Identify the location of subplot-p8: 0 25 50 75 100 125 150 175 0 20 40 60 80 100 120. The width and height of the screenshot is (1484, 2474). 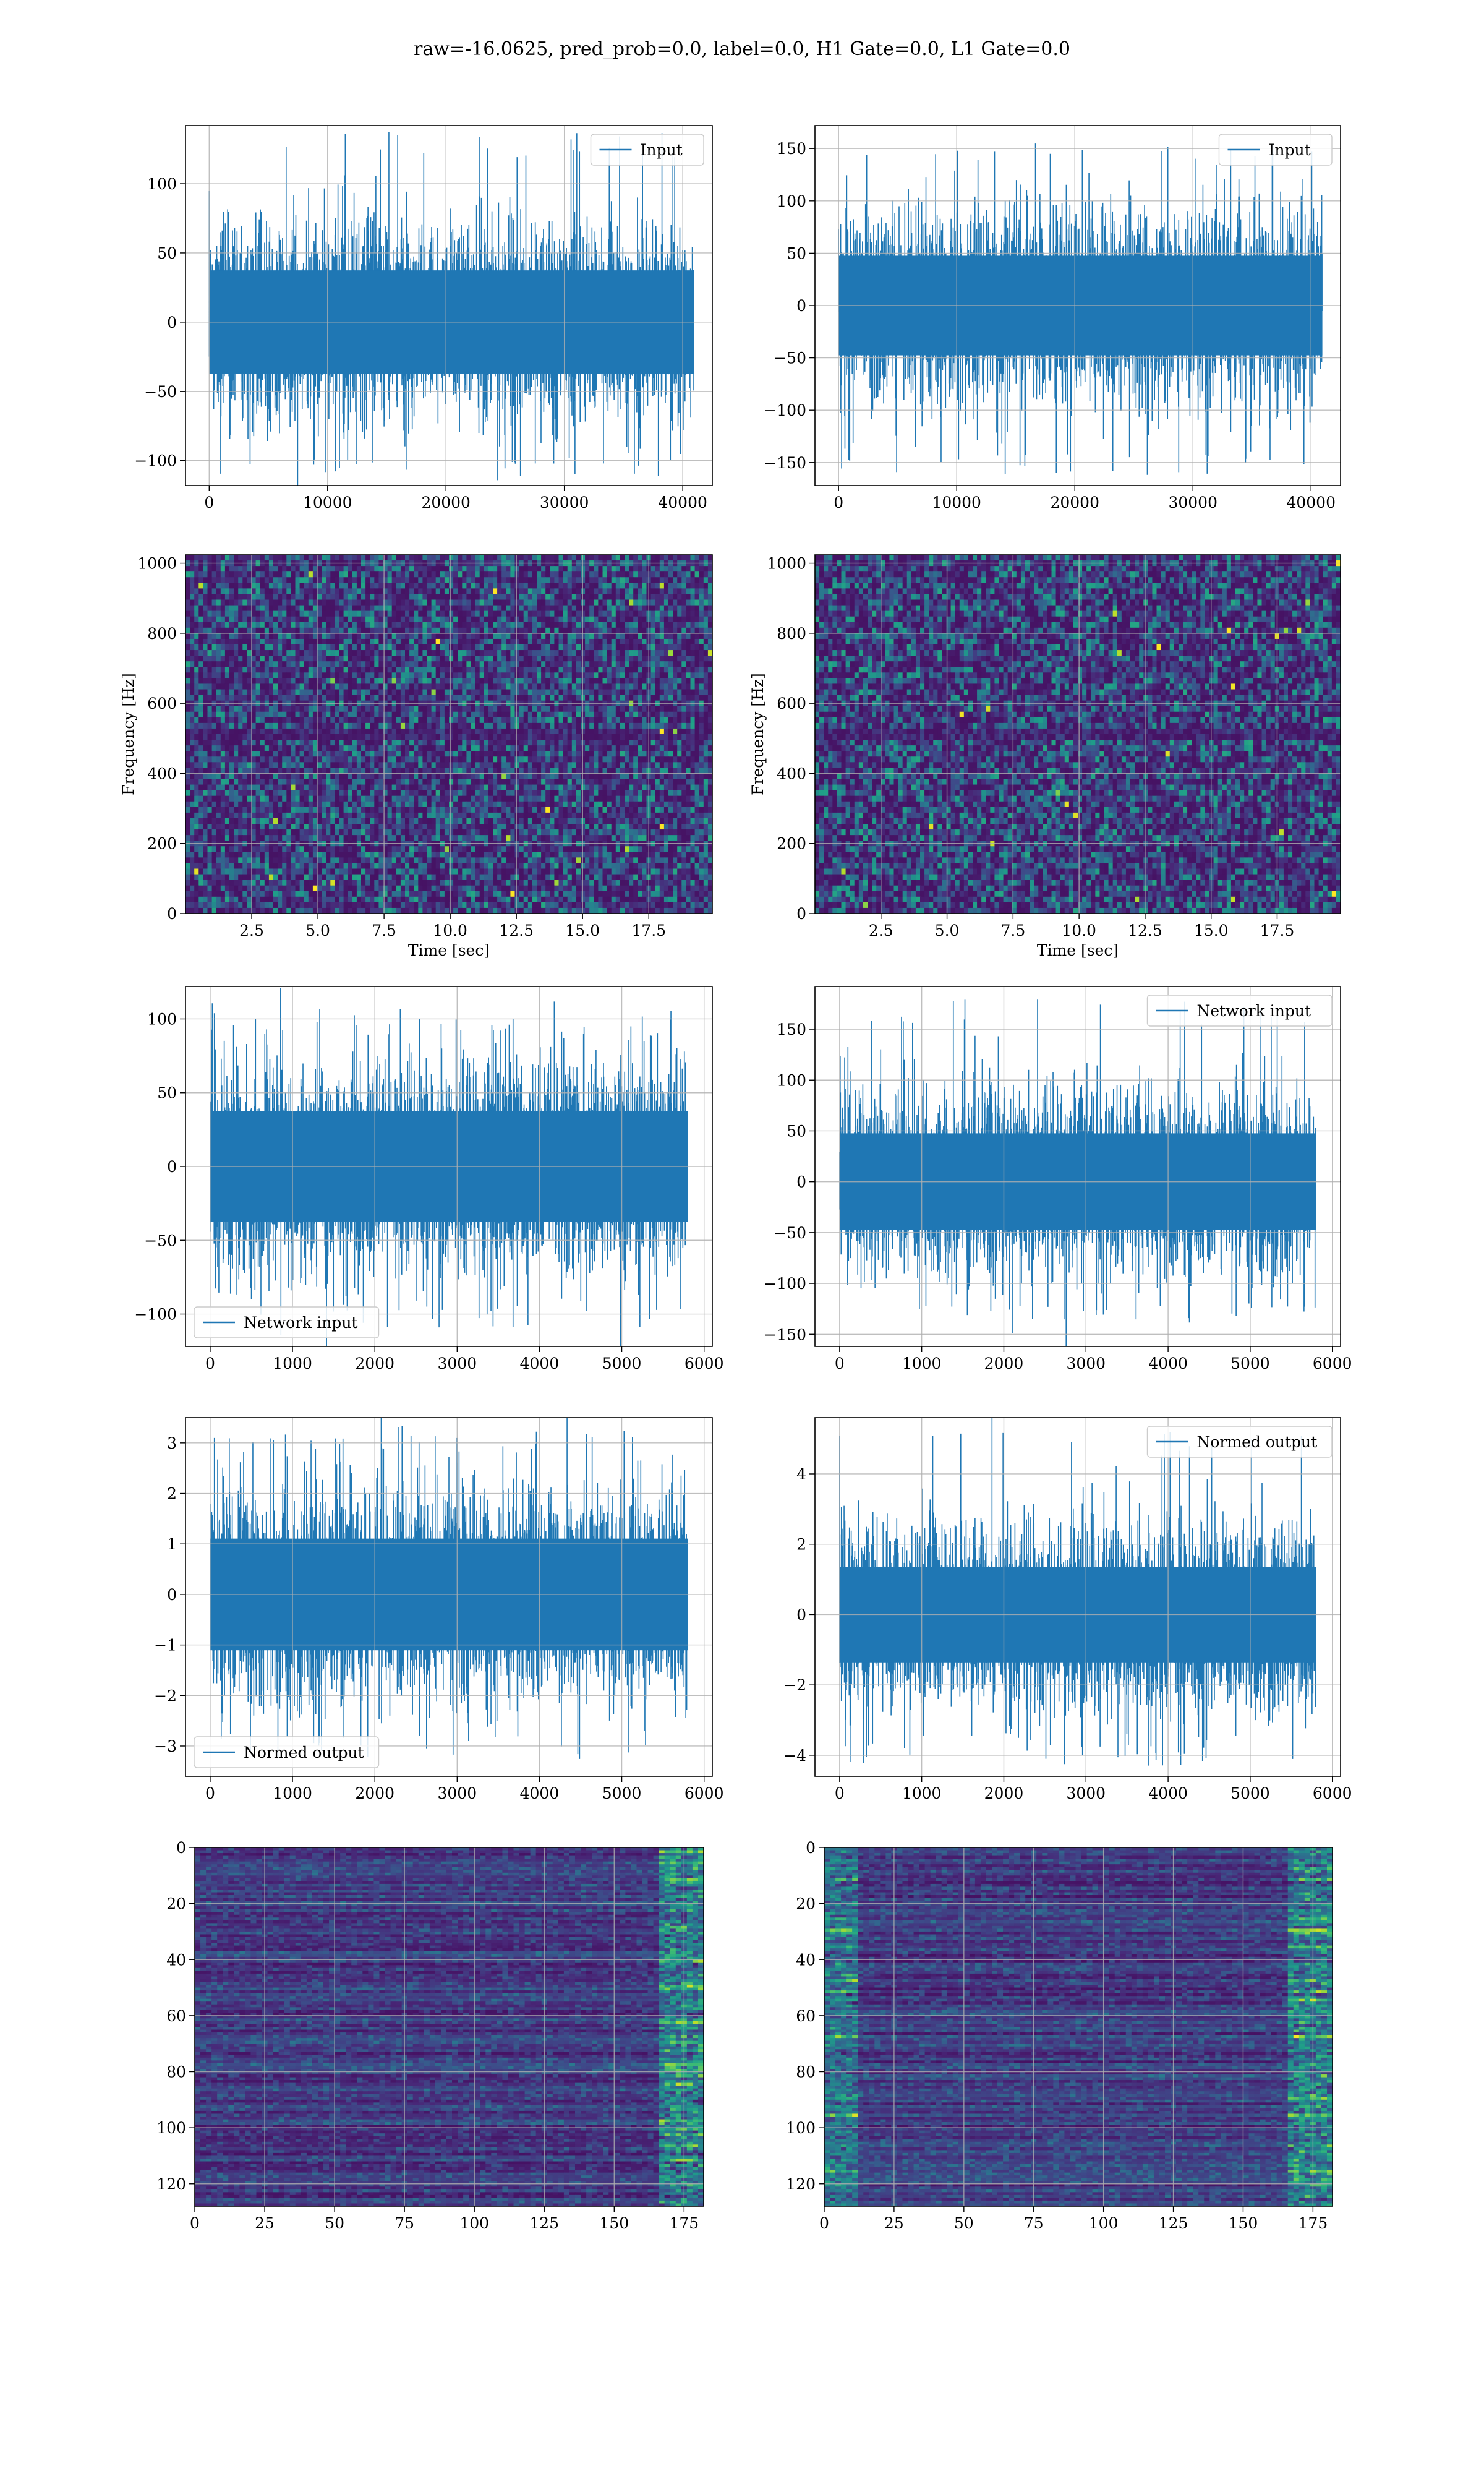
(430, 2036).